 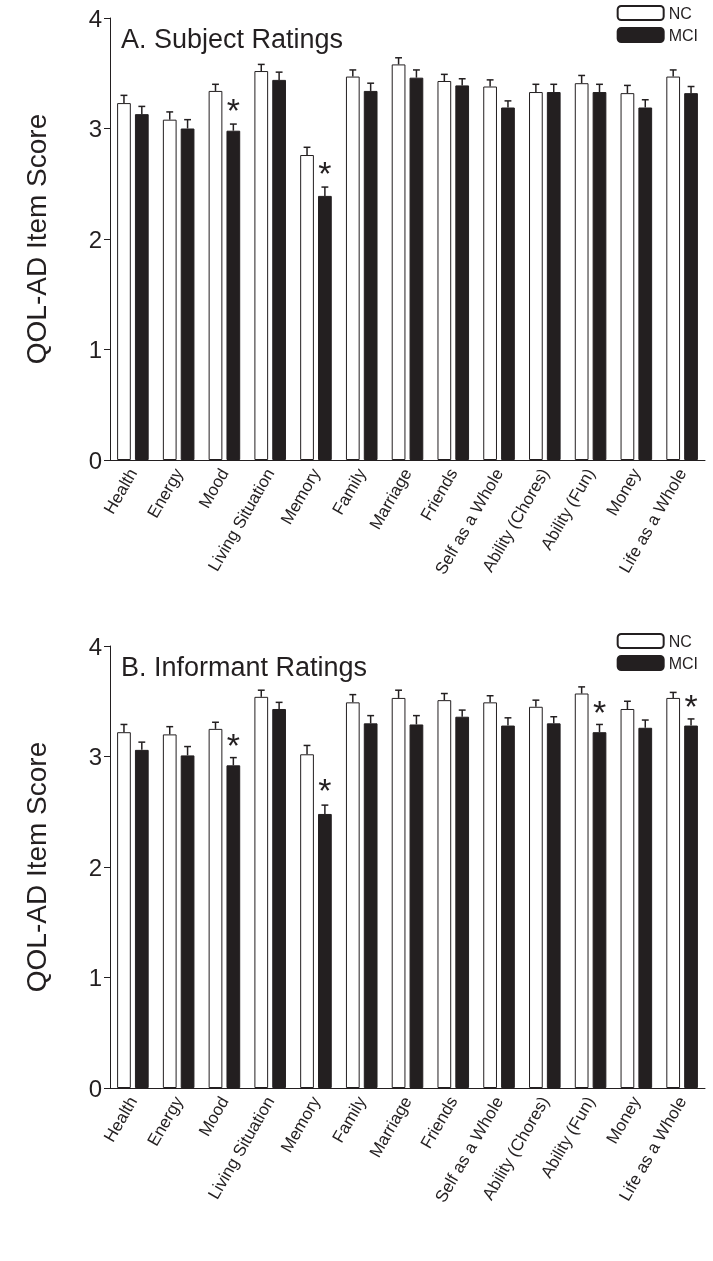 I want to click on chart-title: B. Informant Ratings, so click(x=244, y=666).